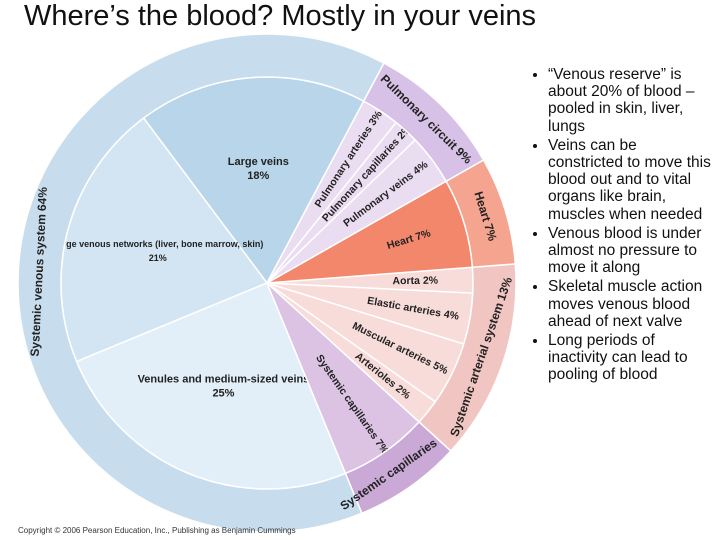  Describe the element at coordinates (158, 258) in the screenshot. I see `slice-value: 21%` at that location.